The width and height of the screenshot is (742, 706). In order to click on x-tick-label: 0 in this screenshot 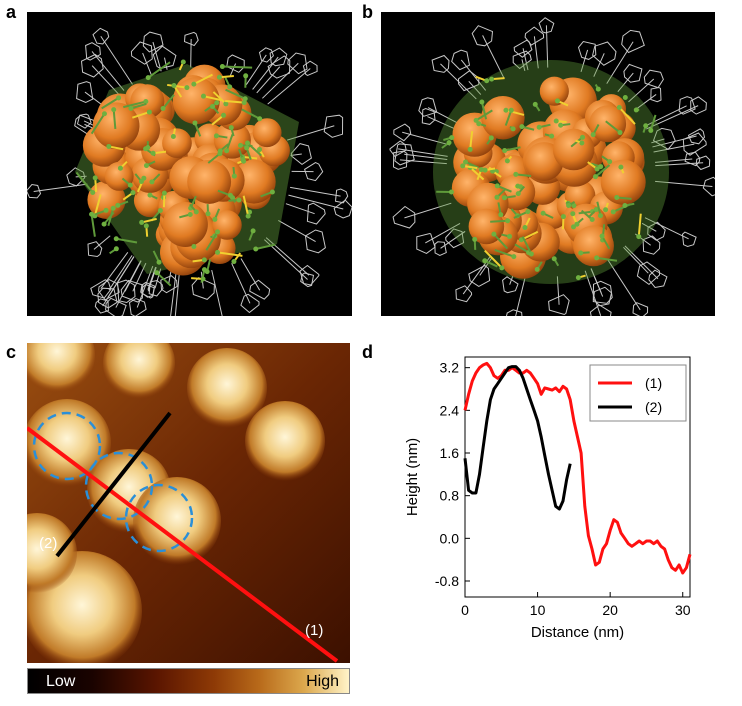, I will do `click(465, 610)`.